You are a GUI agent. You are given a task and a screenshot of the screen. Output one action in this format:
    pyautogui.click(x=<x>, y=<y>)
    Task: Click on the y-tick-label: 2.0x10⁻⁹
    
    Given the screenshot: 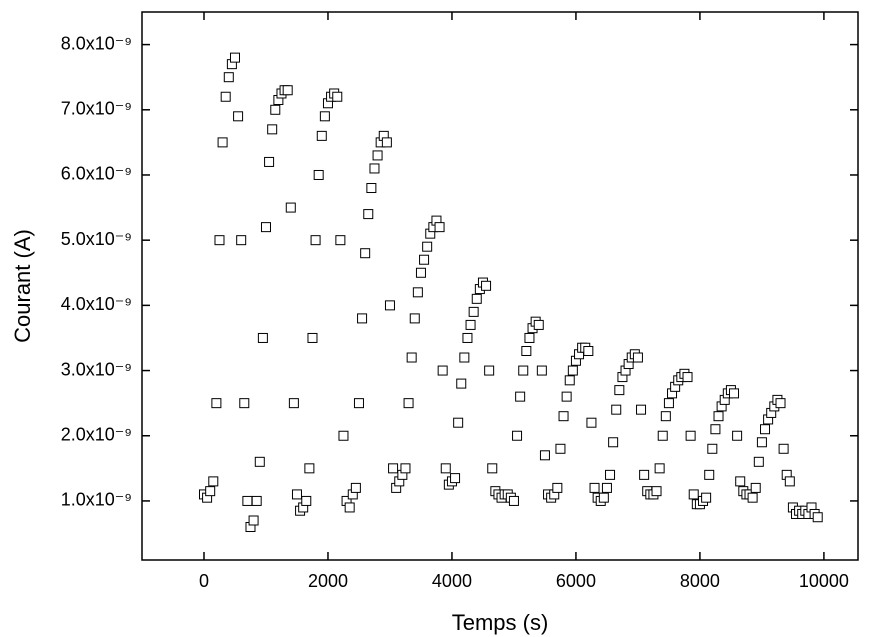 What is the action you would take?
    pyautogui.click(x=96, y=434)
    